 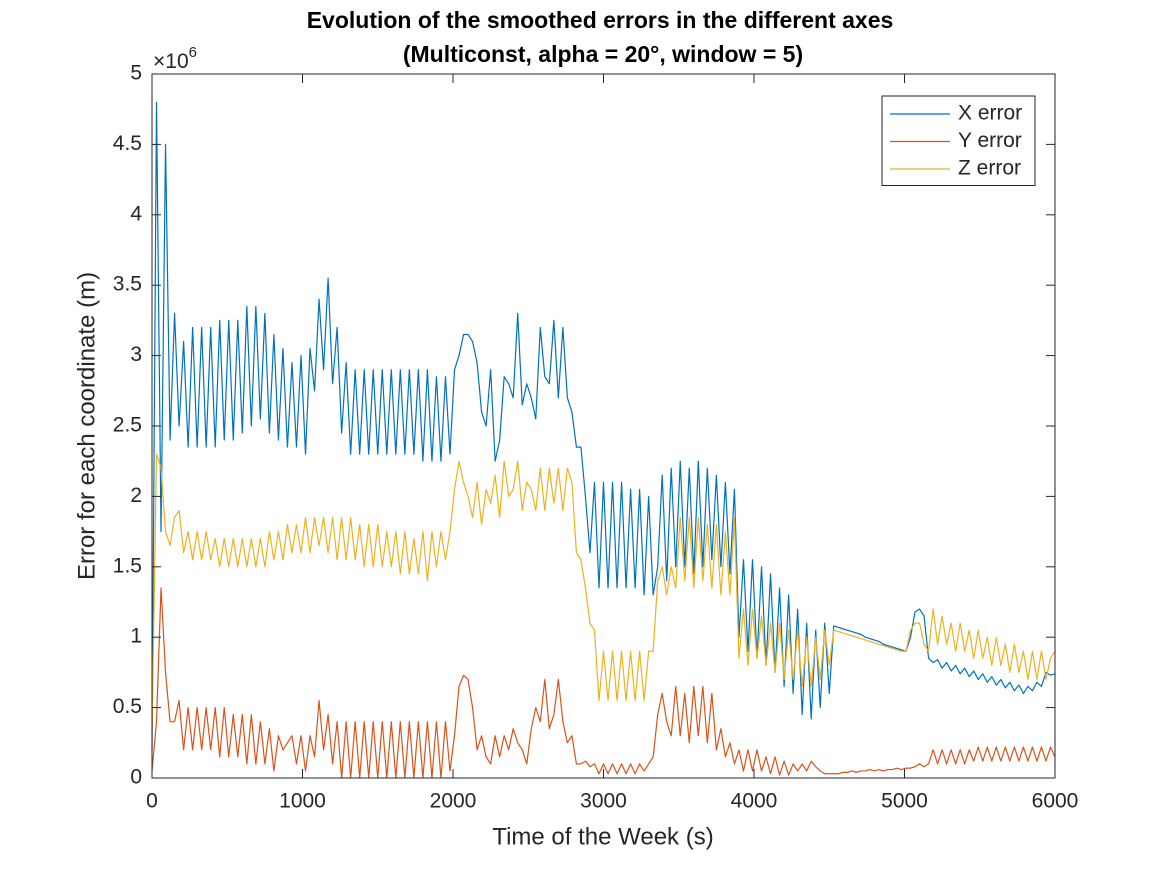 I want to click on x-axis-label: Time of the Week (s), so click(x=602, y=836).